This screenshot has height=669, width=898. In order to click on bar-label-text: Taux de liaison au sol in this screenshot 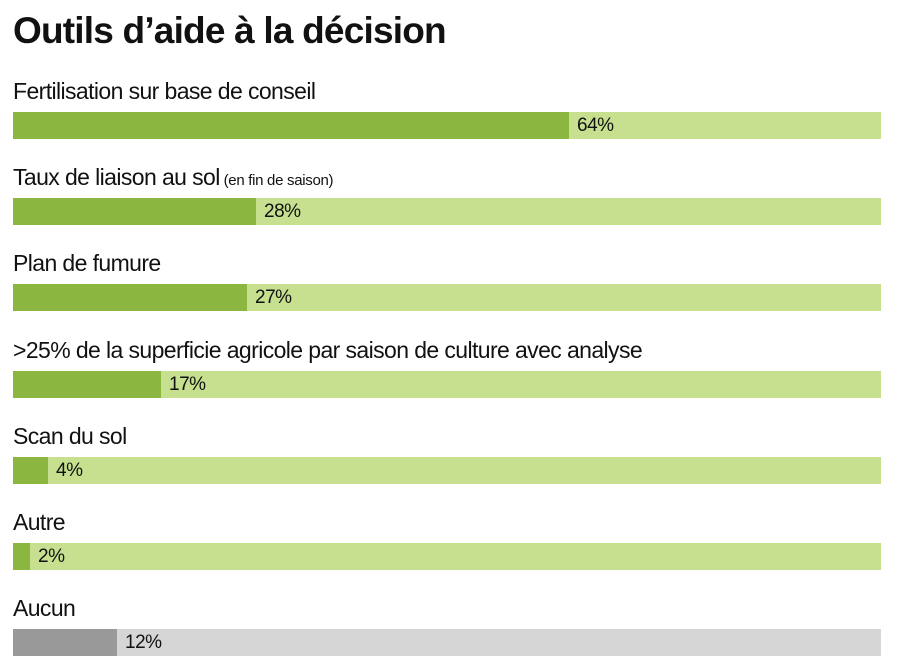, I will do `click(116, 177)`.